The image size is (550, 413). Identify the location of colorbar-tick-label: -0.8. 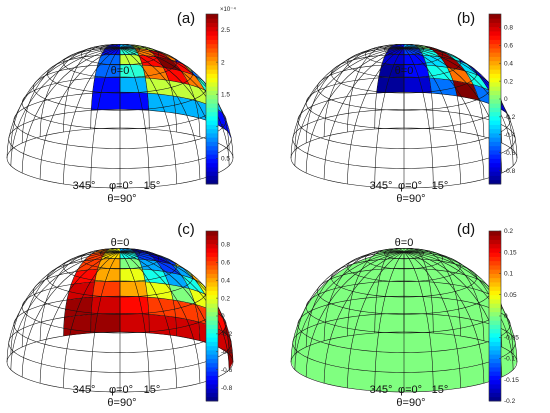
(510, 171).